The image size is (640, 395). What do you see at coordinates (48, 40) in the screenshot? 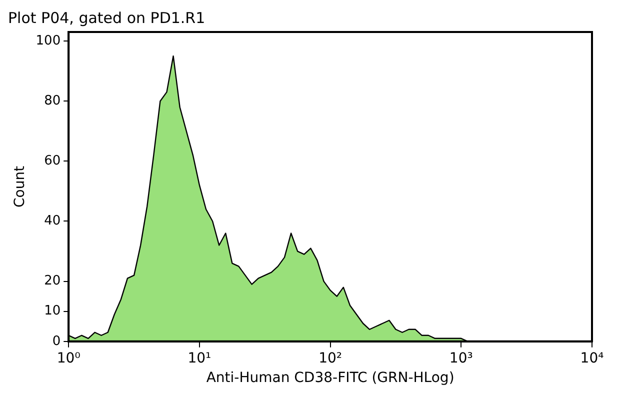
I see `y-tick-label: 100` at bounding box center [48, 40].